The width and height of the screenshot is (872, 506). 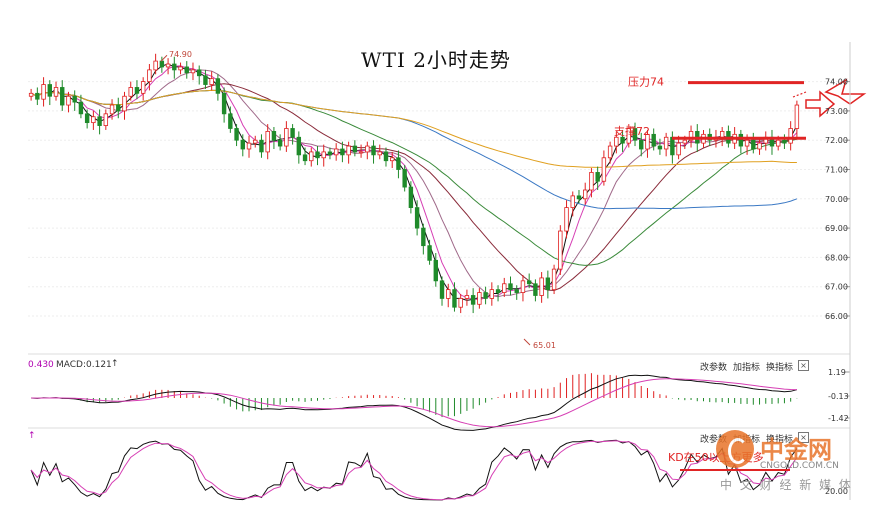 What do you see at coordinates (836, 140) in the screenshot?
I see `y-tick-label: 72.00` at bounding box center [836, 140].